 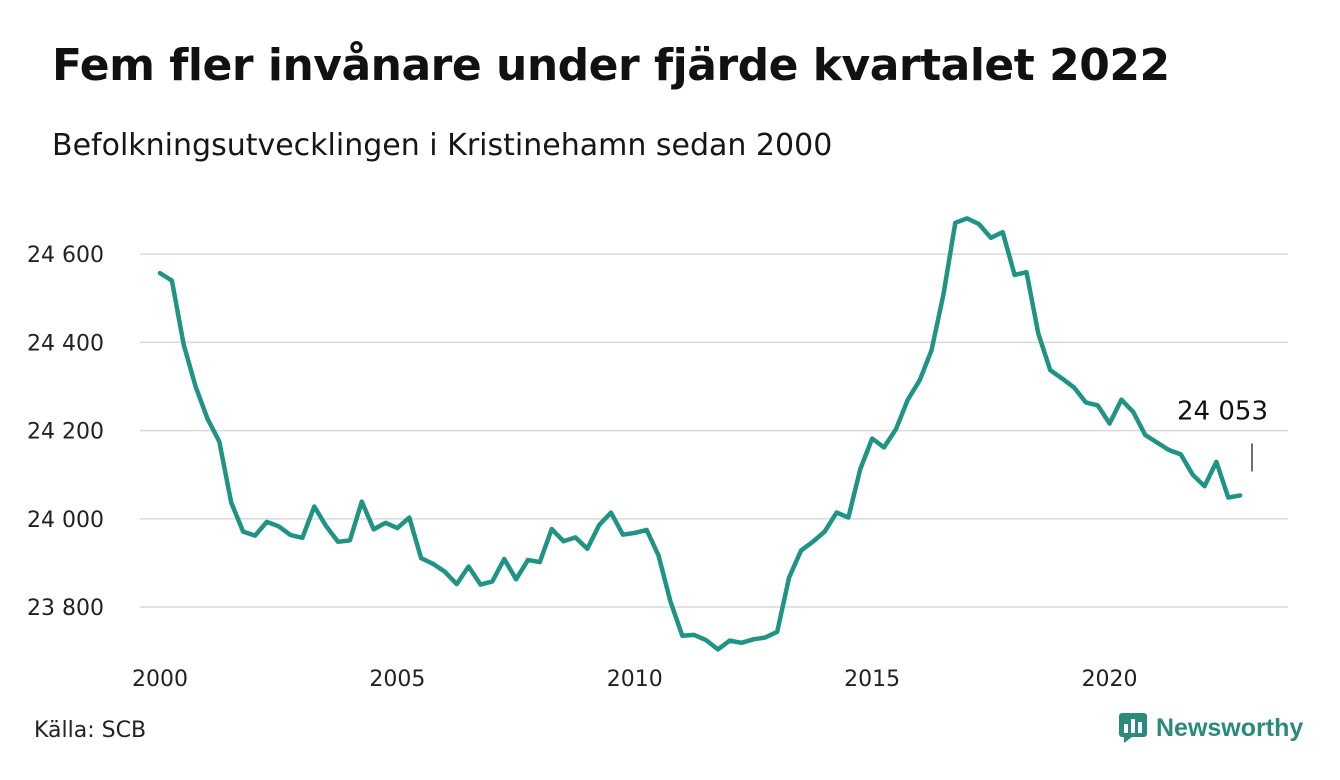 What do you see at coordinates (1230, 727) in the screenshot?
I see `brand-name: Newsworthy` at bounding box center [1230, 727].